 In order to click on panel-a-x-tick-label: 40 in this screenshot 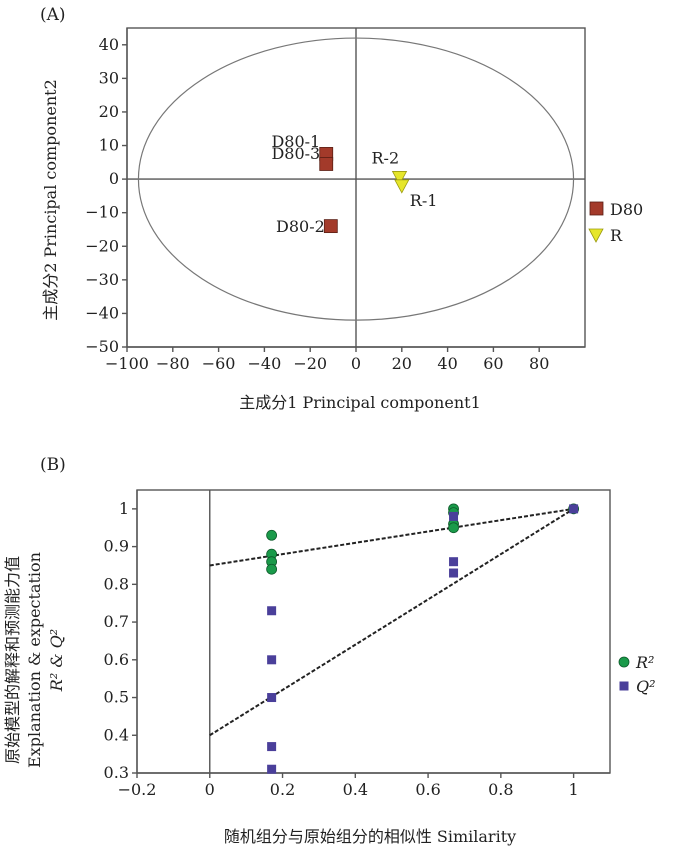, I will do `click(447, 363)`.